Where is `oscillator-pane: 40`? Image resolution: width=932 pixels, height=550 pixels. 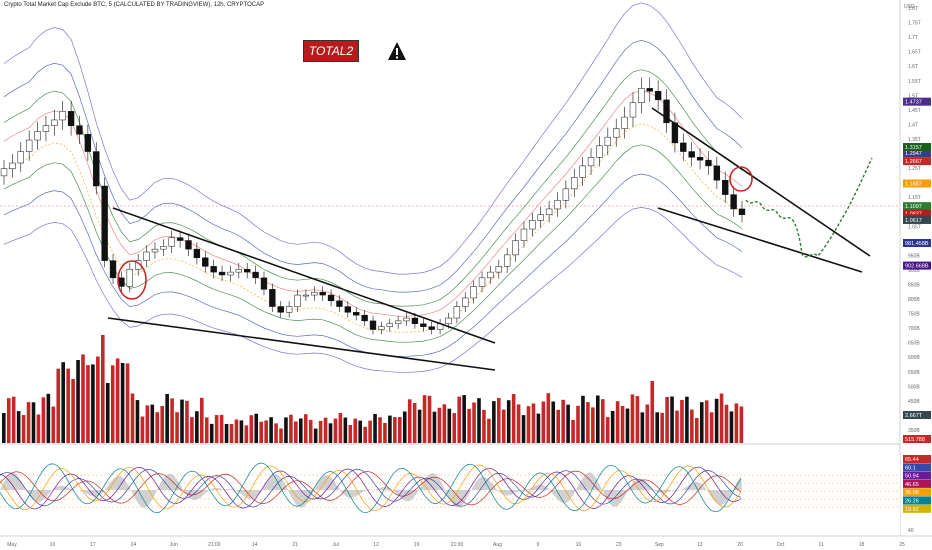
oscillator-pane: 40 is located at coordinates (457, 495).